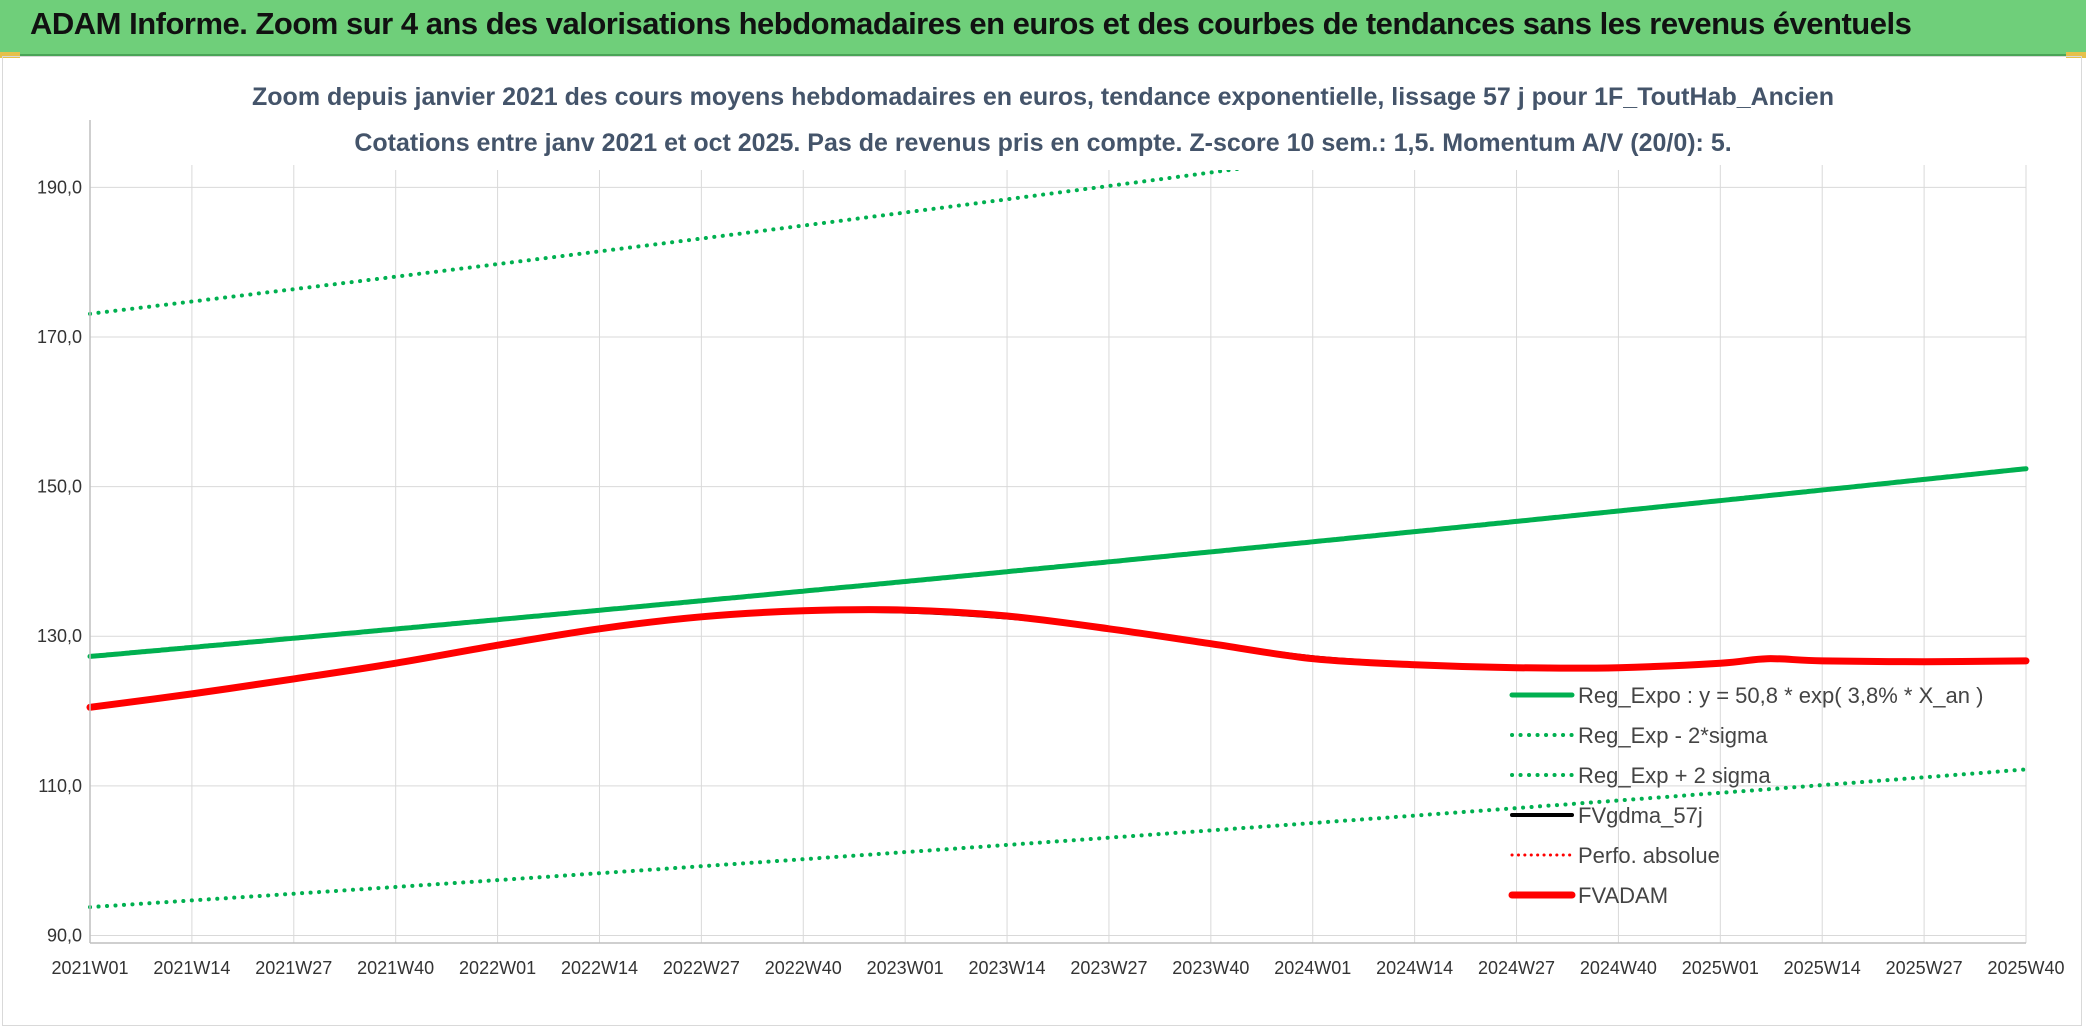 The height and width of the screenshot is (1031, 2086). What do you see at coordinates (803, 968) in the screenshot?
I see `x-tick-label: 2022W40` at bounding box center [803, 968].